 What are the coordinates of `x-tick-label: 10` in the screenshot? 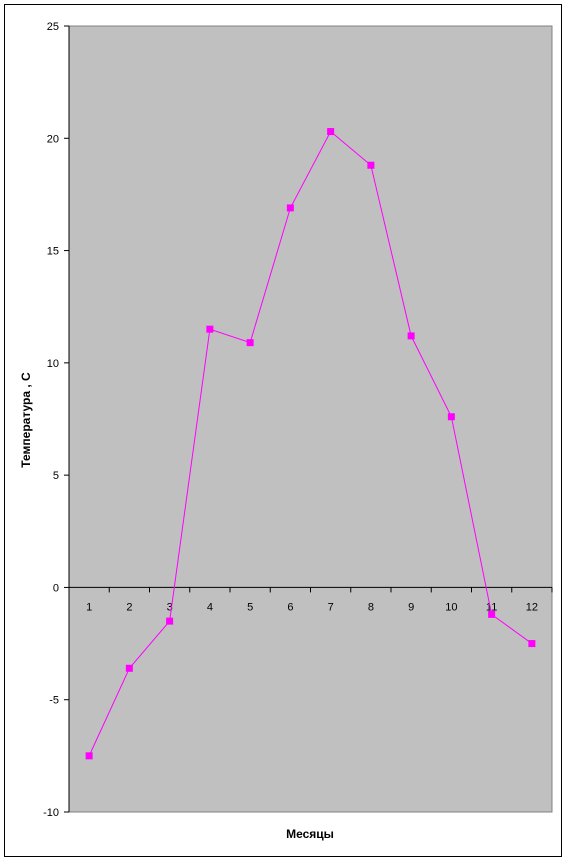 It's located at (451, 607).